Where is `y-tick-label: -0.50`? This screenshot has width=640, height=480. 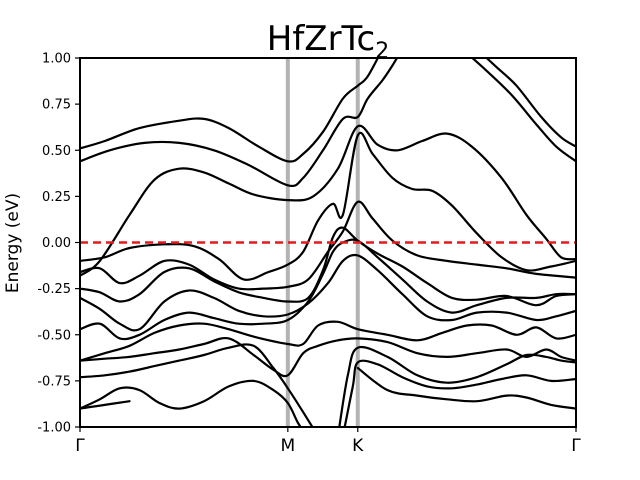
y-tick-label: -0.50 is located at coordinates (54, 335).